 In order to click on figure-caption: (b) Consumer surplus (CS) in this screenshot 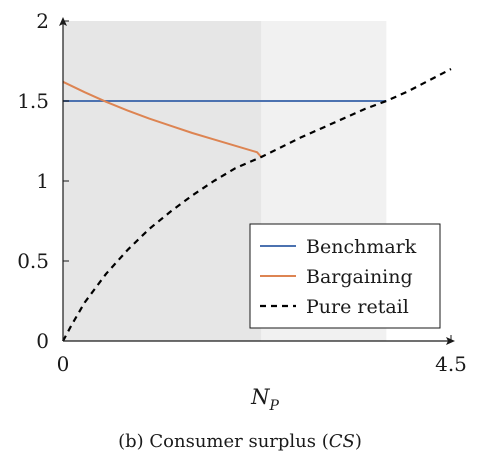, I will do `click(240, 441)`.